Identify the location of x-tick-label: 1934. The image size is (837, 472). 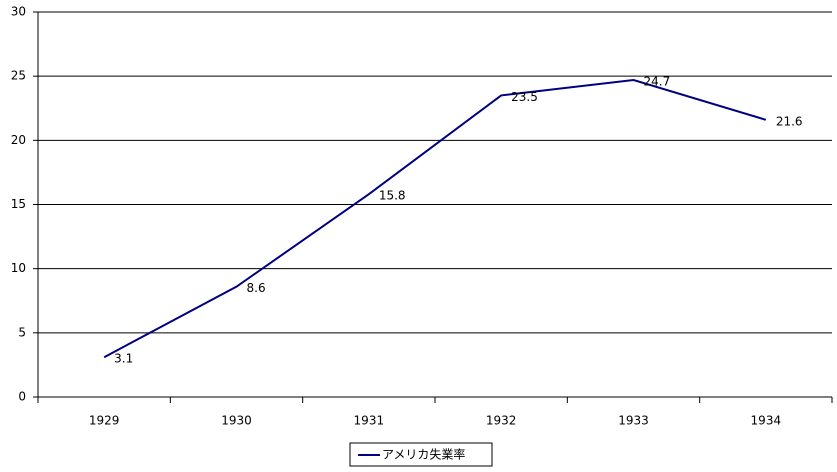
(766, 421).